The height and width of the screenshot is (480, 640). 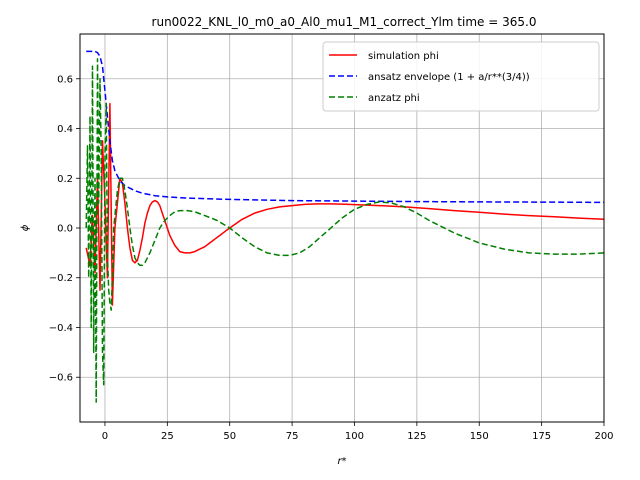 What do you see at coordinates (65, 229) in the screenshot?
I see `y-tick-label: 0.0` at bounding box center [65, 229].